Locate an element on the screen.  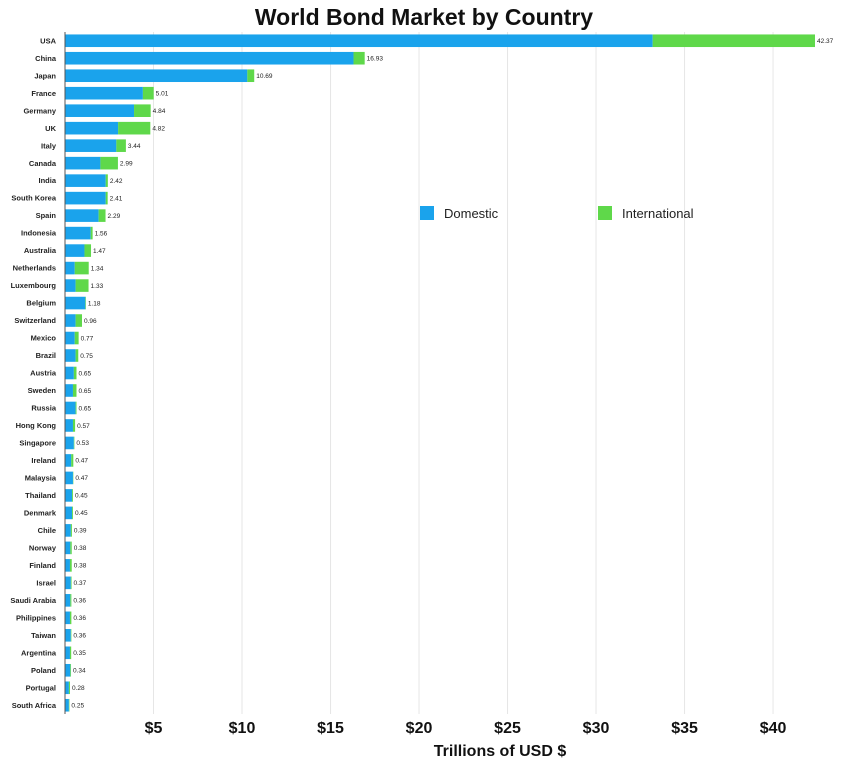
legend-label-domestic: Domestic is located at coordinates (471, 213).